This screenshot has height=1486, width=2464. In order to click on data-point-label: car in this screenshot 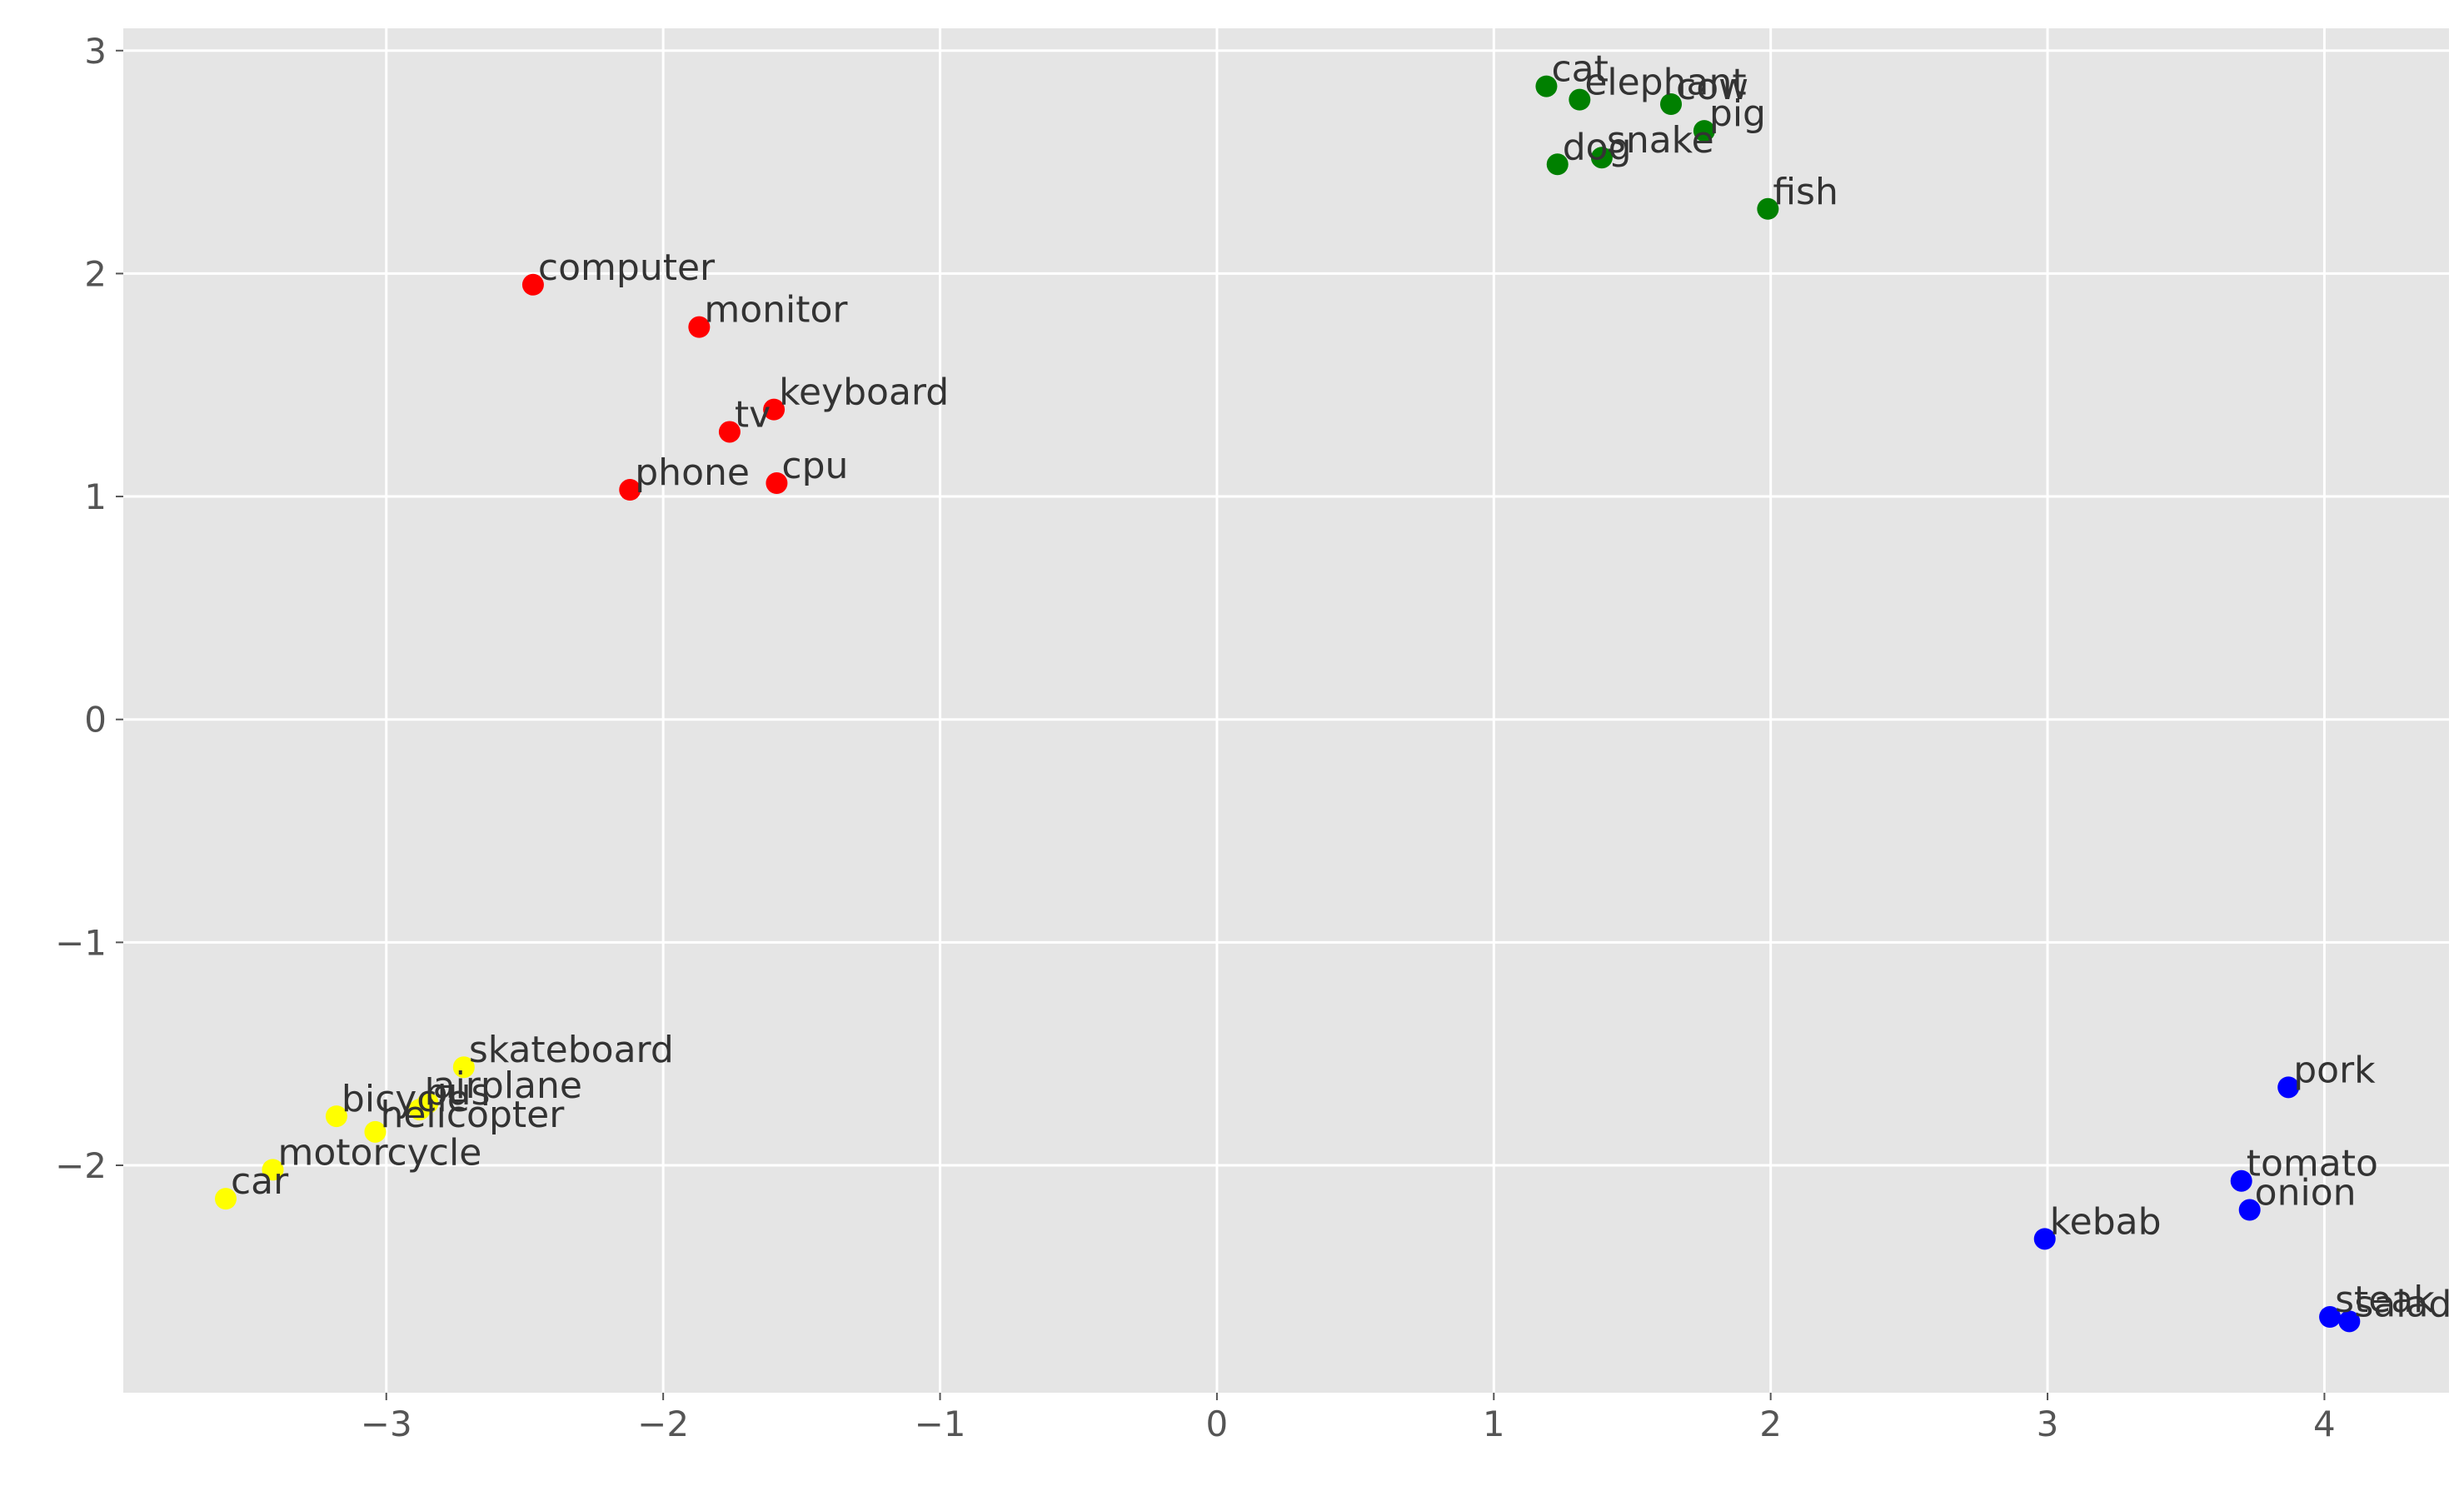, I will do `click(260, 1181)`.